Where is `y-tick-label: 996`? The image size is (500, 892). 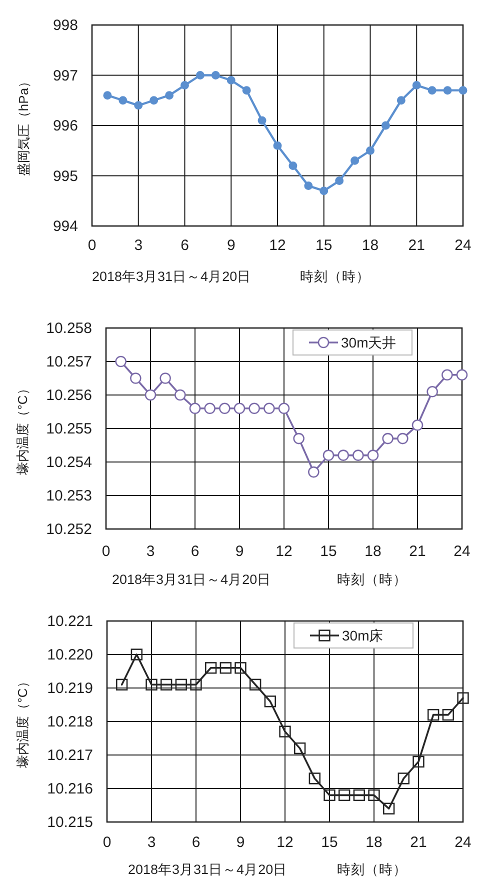
y-tick-label: 996 is located at coordinates (65, 126).